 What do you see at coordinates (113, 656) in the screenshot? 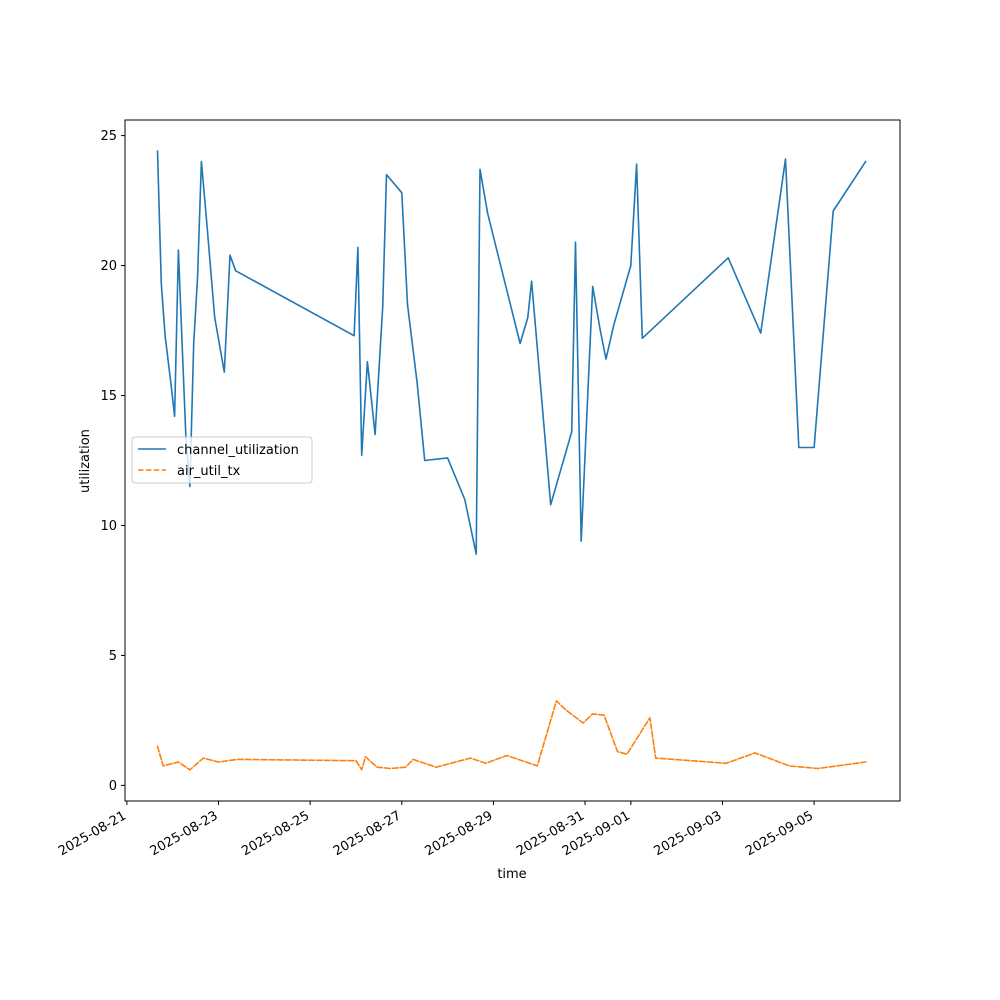
I see `y-tick-label: 5` at bounding box center [113, 656].